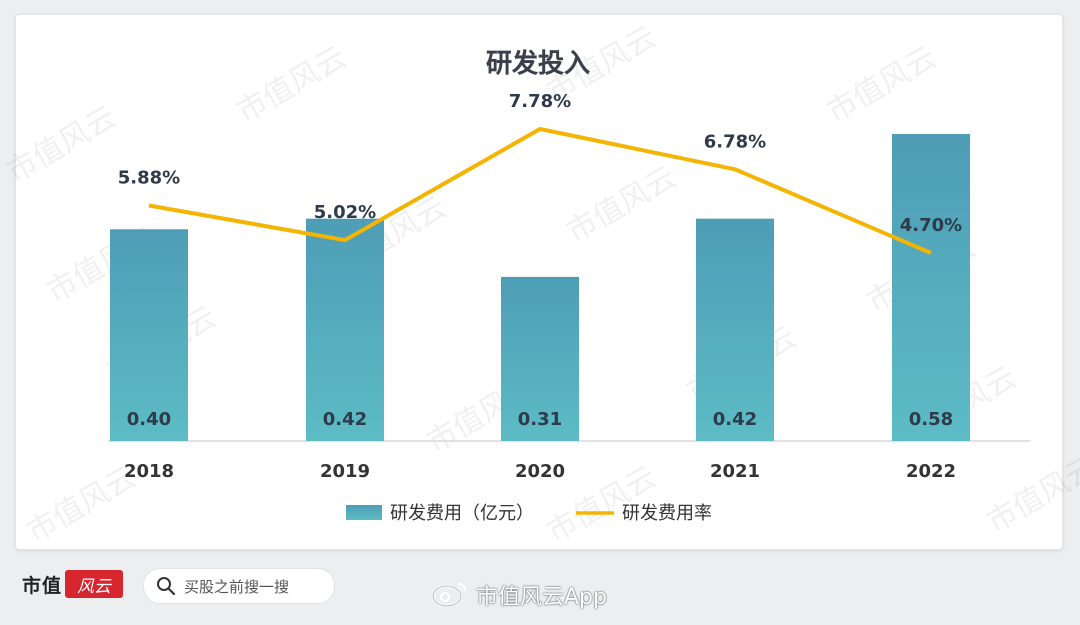 The width and height of the screenshot is (1080, 625). I want to click on x-tick-label: 2018, so click(149, 471).